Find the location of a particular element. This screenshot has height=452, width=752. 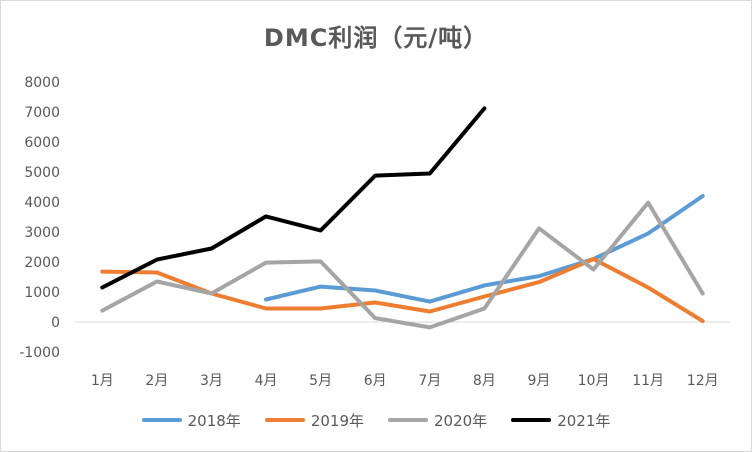

y-tick-label: 4000 is located at coordinates (42, 203).